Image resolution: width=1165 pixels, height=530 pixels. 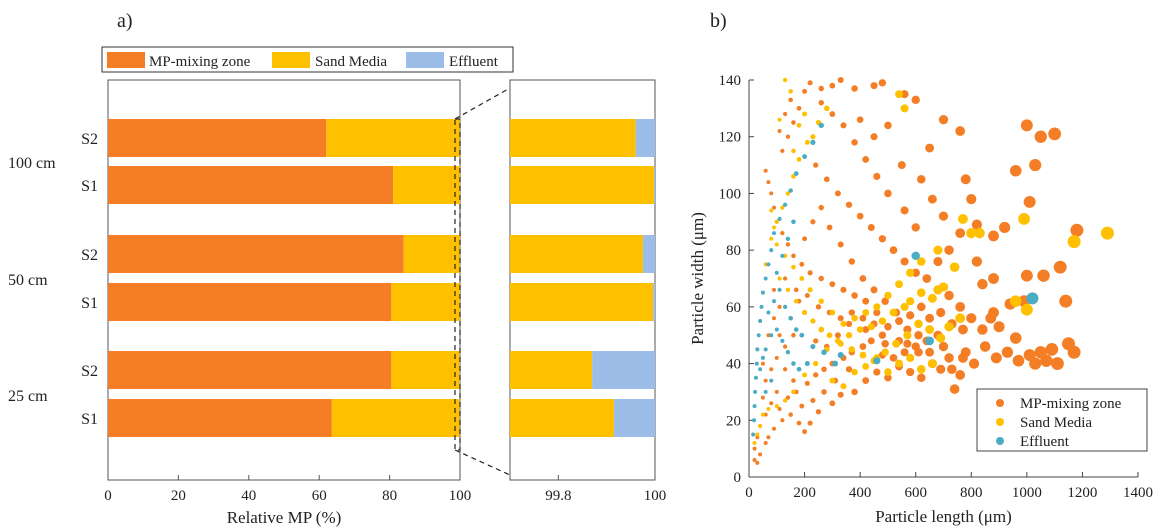 I want to click on scatter-ytick-label-7: 140, so click(x=730, y=81).